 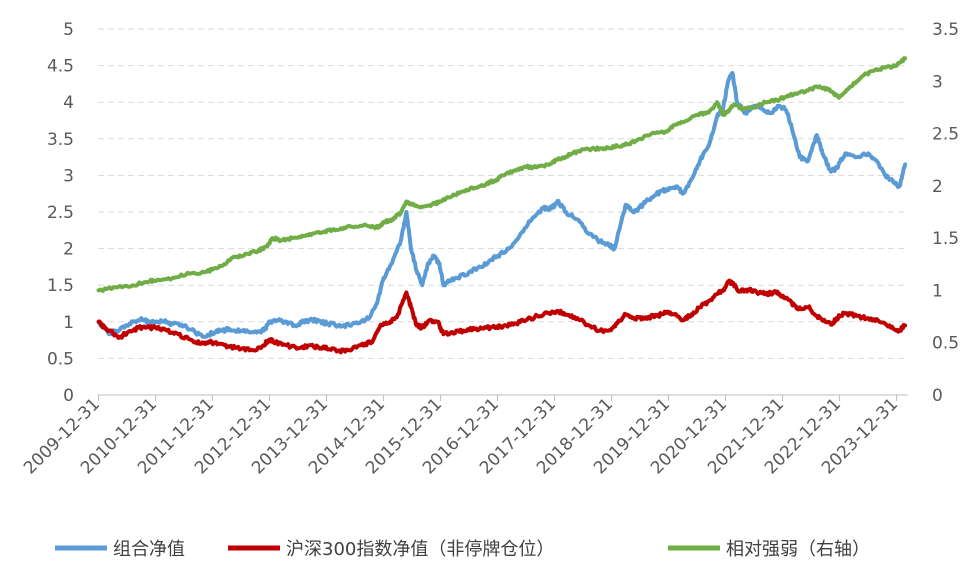 What do you see at coordinates (945, 213) in the screenshot?
I see `y-right-tick-labels: 0 0.5 1 1.5 2 2.5 3 3.5` at bounding box center [945, 213].